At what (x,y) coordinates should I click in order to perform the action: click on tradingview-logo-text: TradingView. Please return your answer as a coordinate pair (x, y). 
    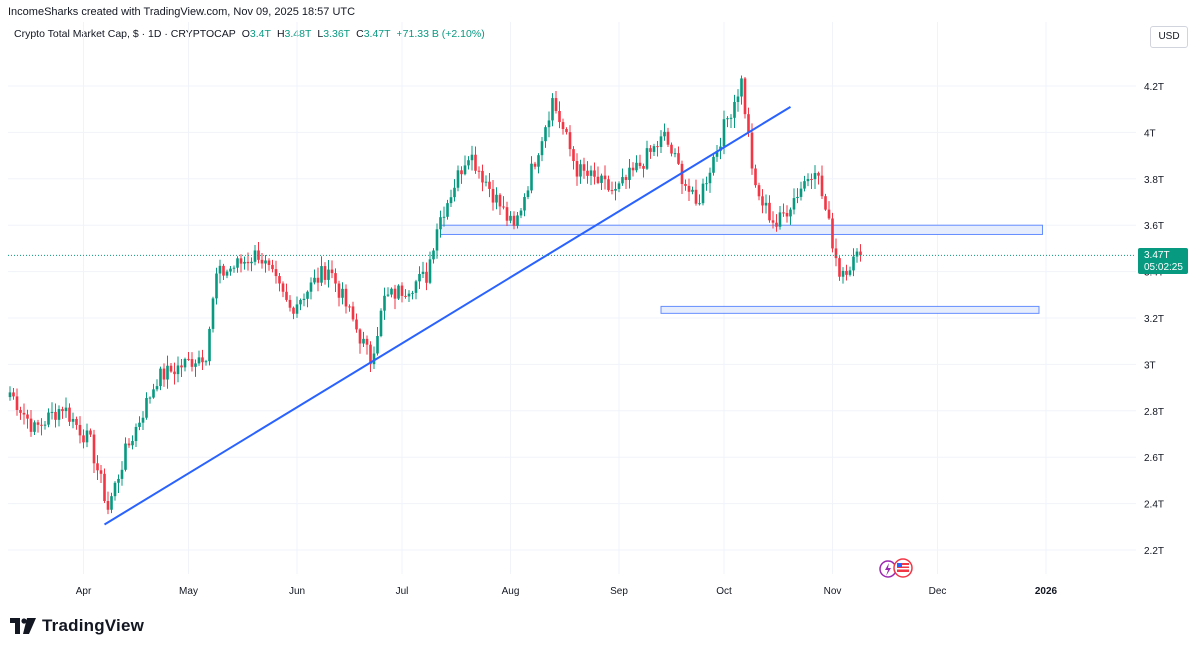
    Looking at the image, I should click on (93, 625).